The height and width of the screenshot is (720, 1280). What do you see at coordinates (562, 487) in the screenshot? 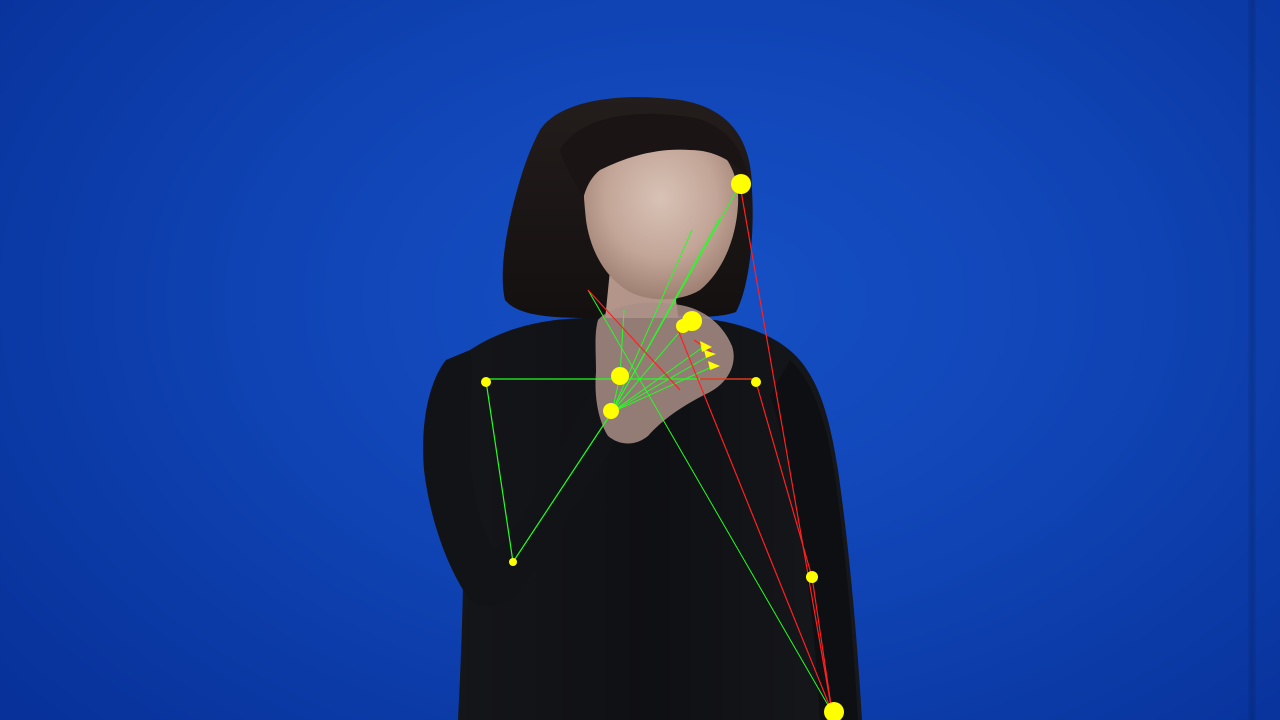
I see `left-forearm` at bounding box center [562, 487].